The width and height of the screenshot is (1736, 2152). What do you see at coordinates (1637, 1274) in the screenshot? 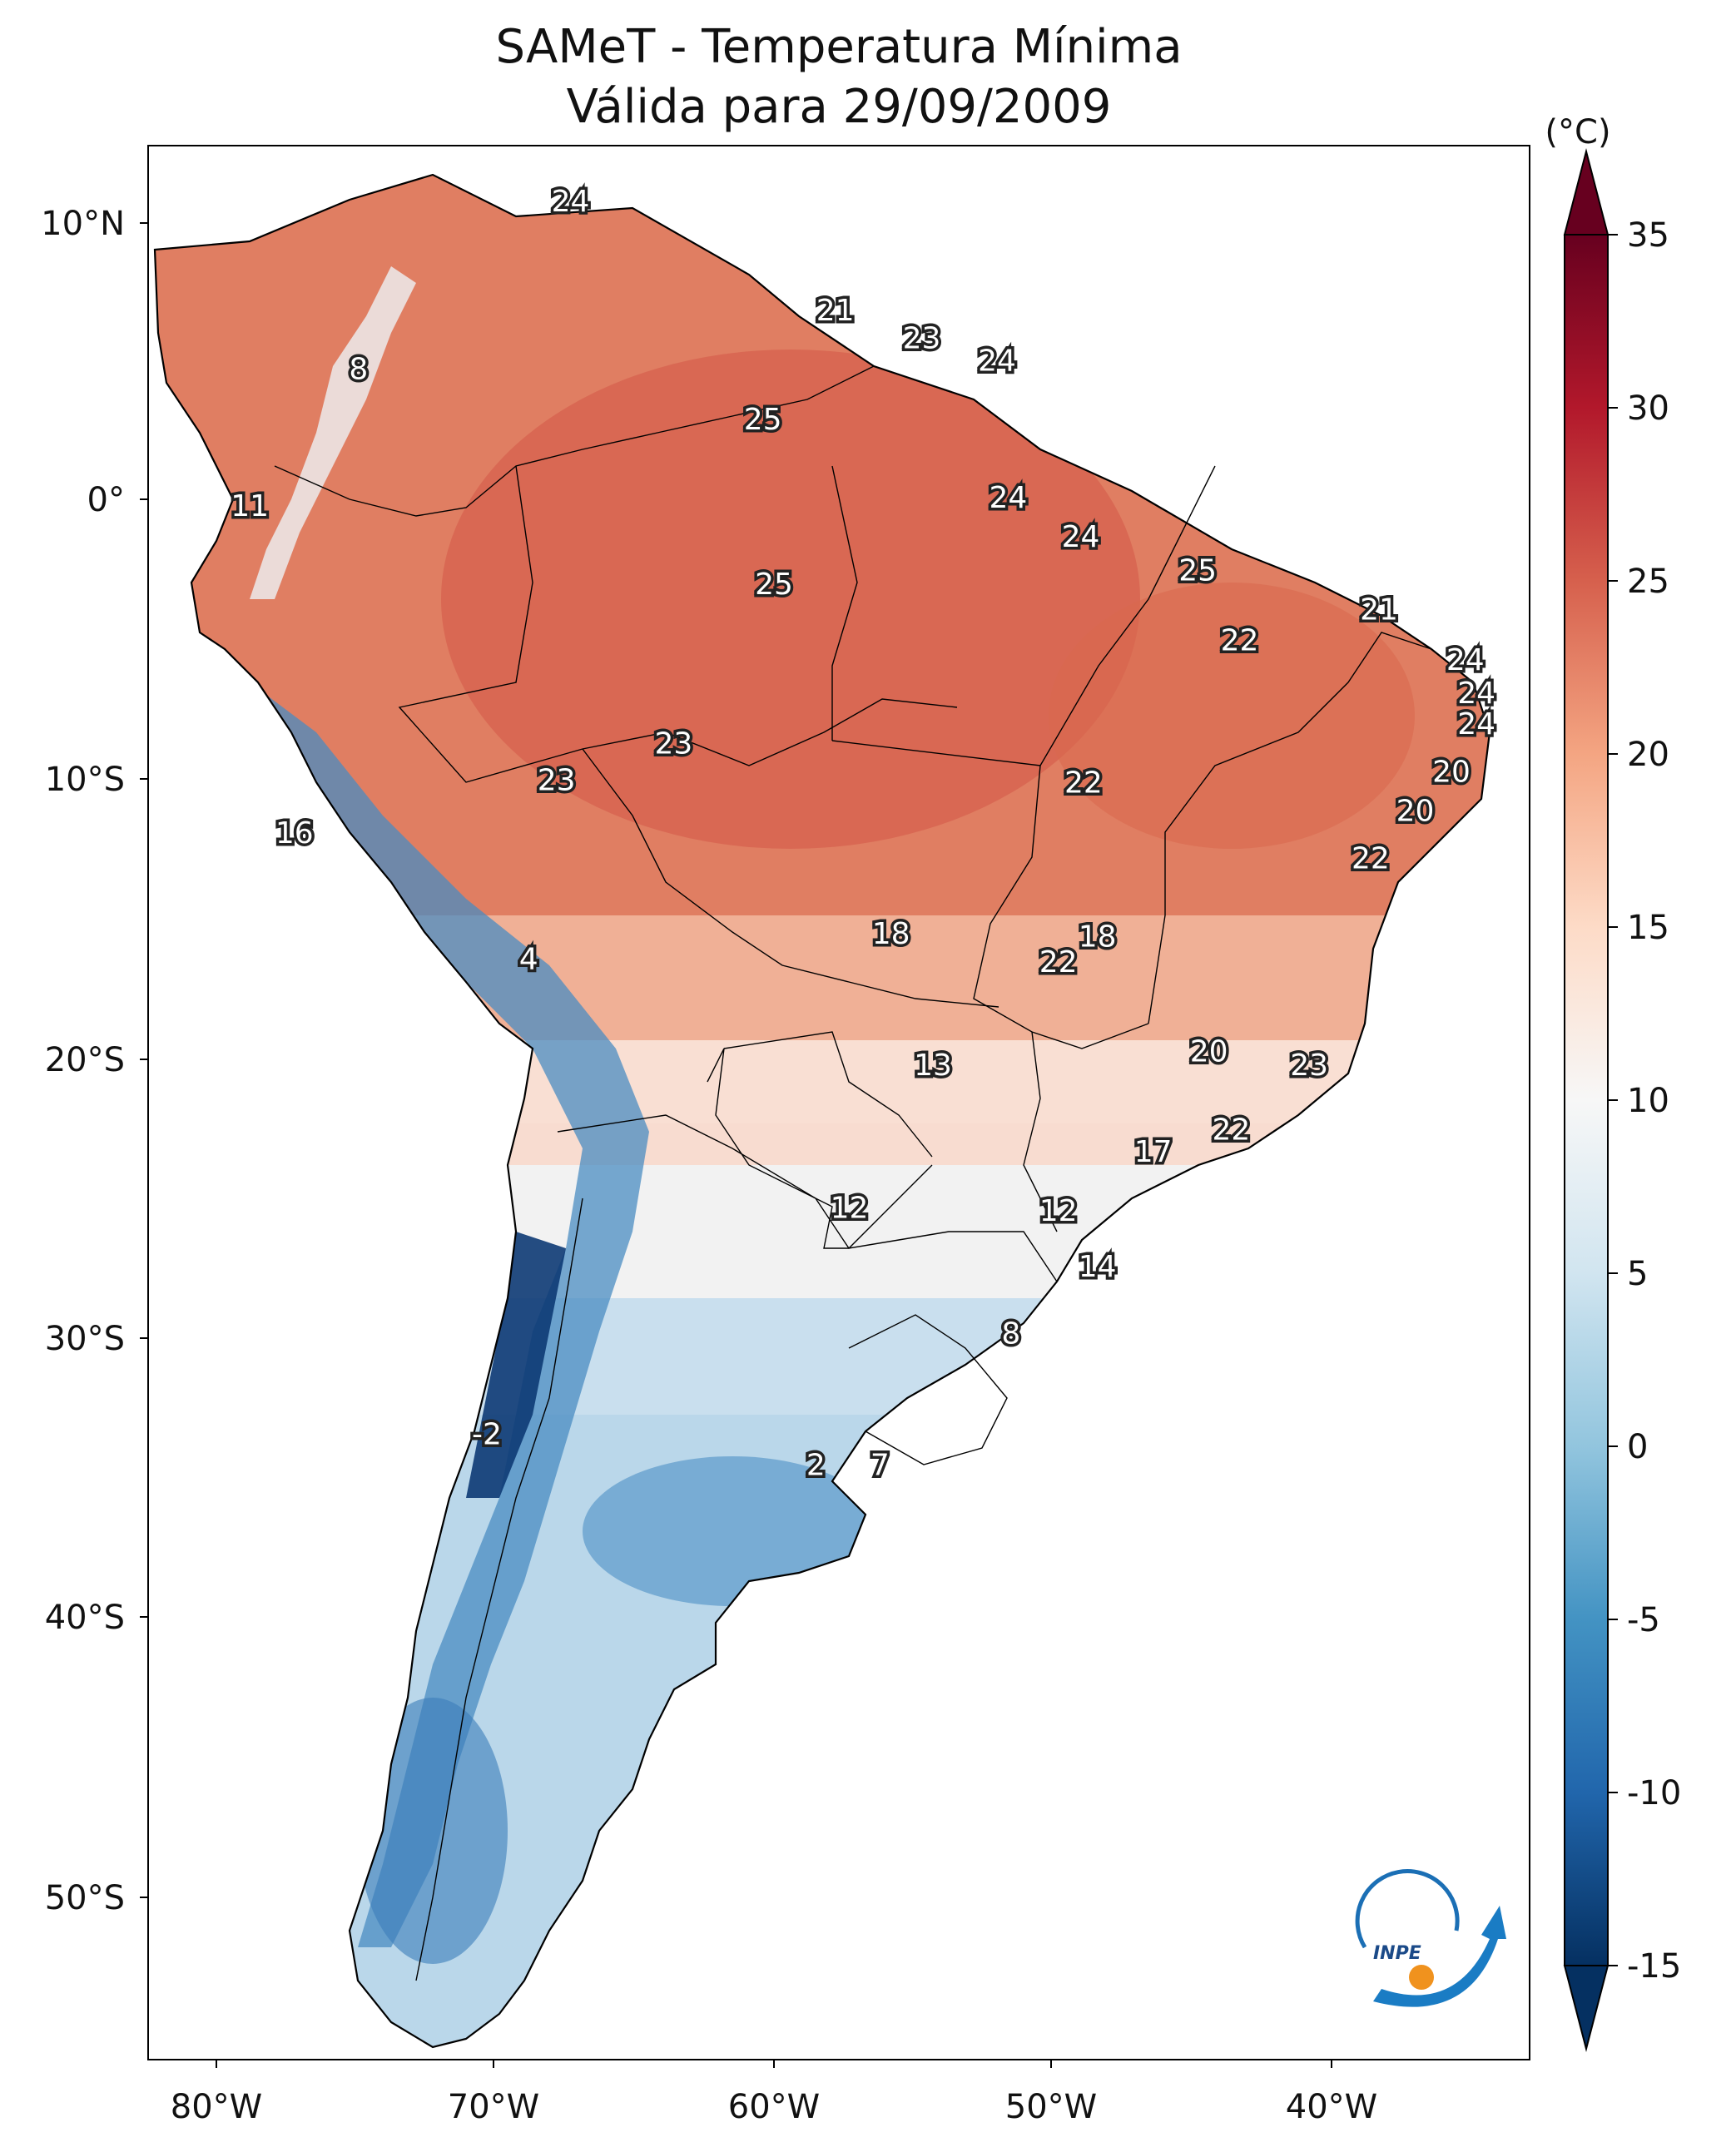
I see `colorbar-tick-label: 5` at bounding box center [1637, 1274].